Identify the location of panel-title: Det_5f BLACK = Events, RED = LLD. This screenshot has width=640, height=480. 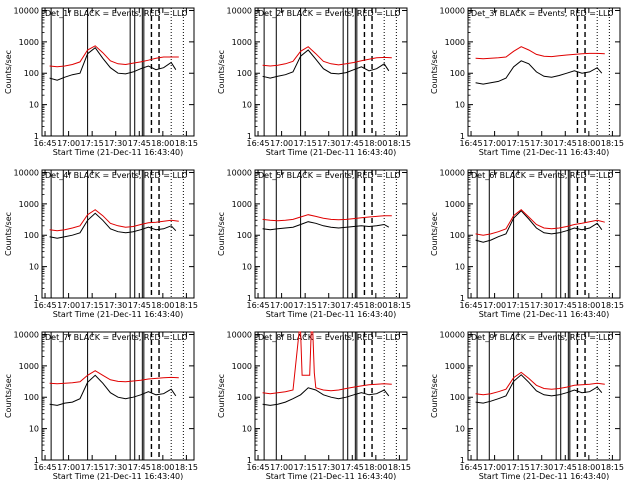
(329, 175).